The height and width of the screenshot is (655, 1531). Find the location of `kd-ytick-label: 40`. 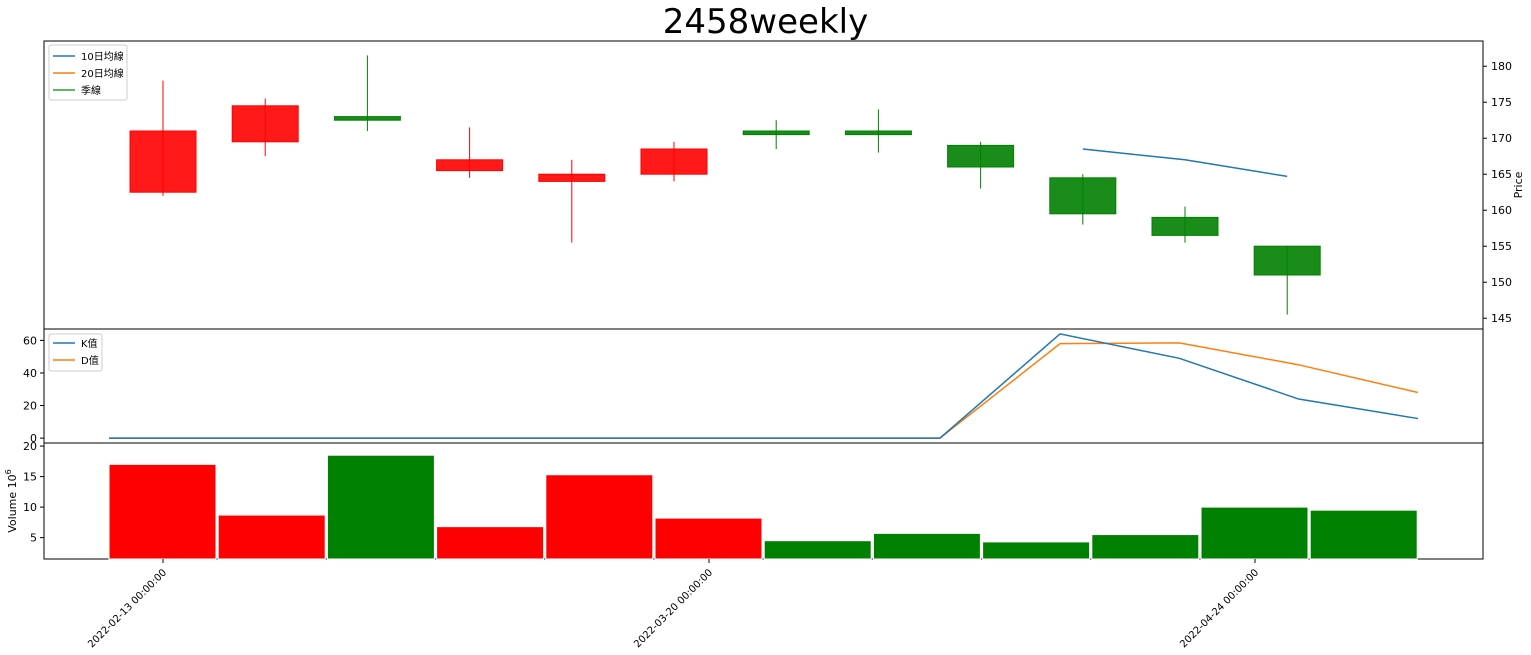

kd-ytick-label: 40 is located at coordinates (30, 373).